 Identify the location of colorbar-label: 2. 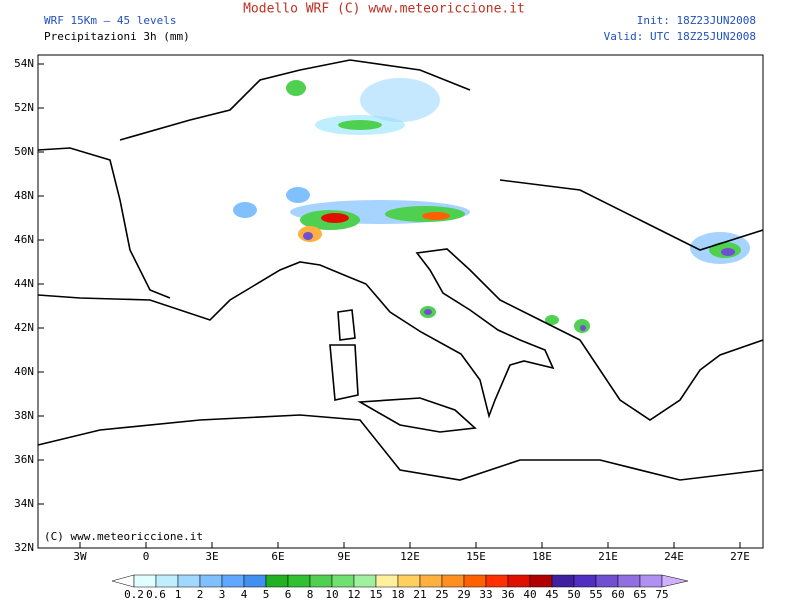
(200, 594).